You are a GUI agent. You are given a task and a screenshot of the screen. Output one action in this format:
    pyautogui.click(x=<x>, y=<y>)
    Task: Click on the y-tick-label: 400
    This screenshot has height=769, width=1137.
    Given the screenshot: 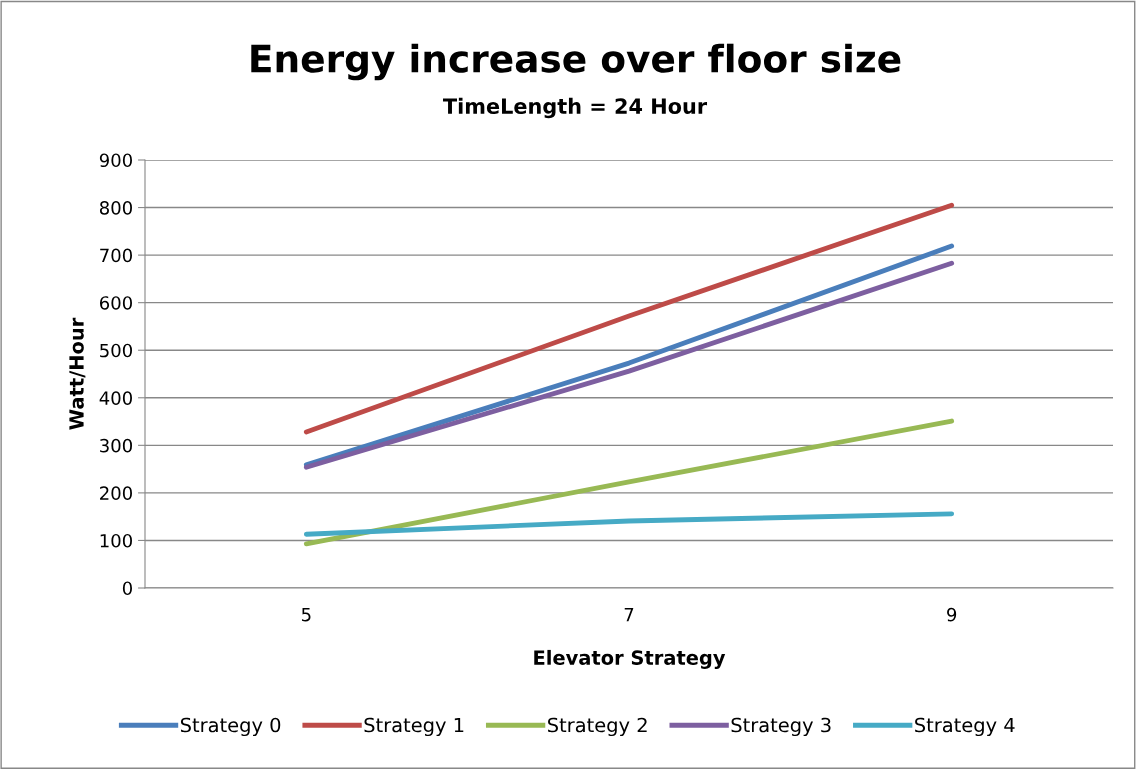 What is the action you would take?
    pyautogui.click(x=115, y=398)
    